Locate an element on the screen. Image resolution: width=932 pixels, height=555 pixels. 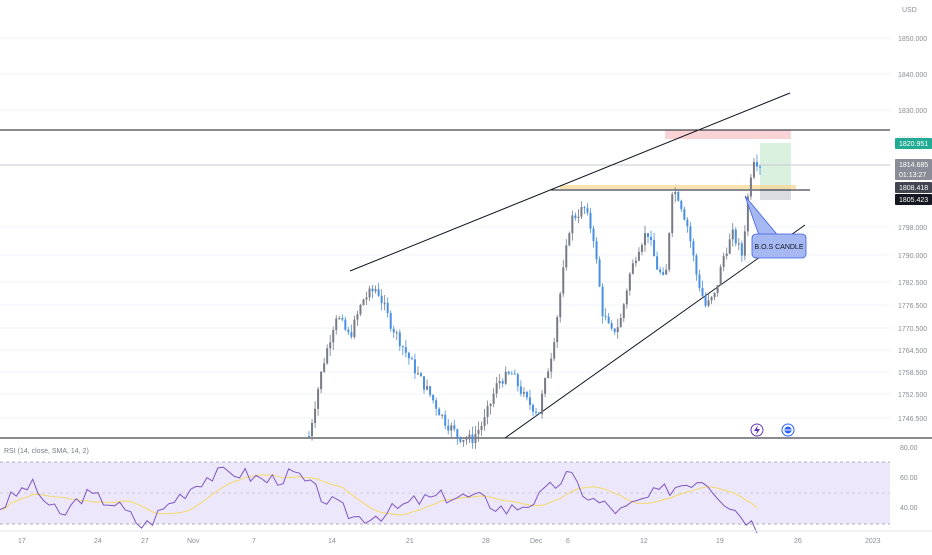
time-tick: 27 is located at coordinates (145, 541).